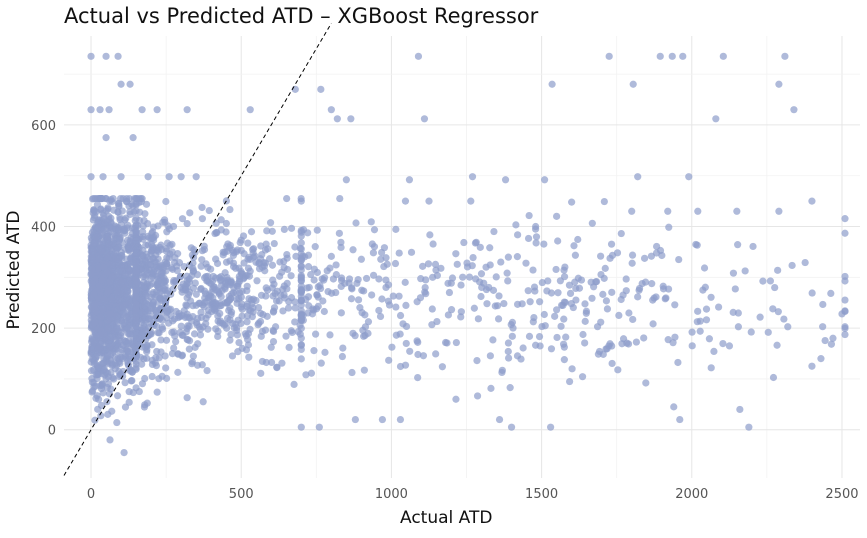 The image size is (867, 538). Describe the element at coordinates (43, 228) in the screenshot. I see `y-tick-label: 400` at that location.